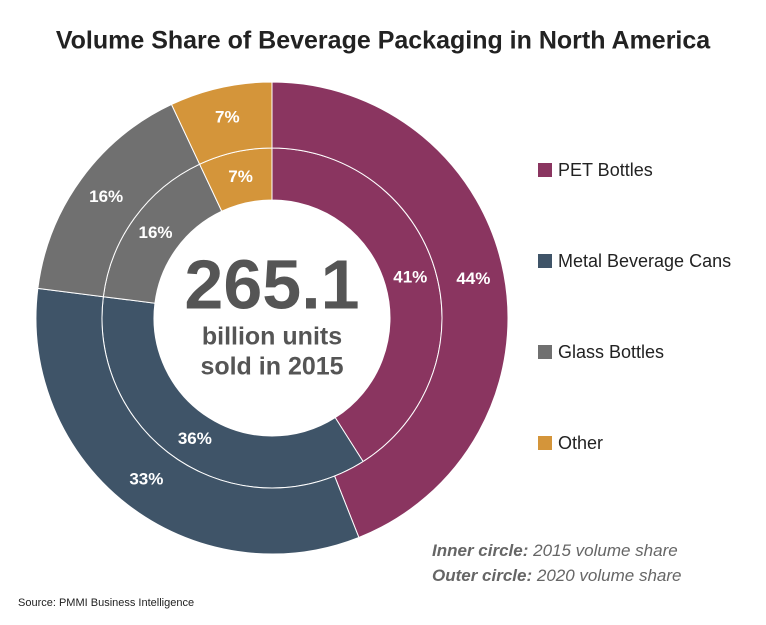 The image size is (766, 625). Describe the element at coordinates (271, 284) in the screenshot. I see `center-value: 265.1` at that location.